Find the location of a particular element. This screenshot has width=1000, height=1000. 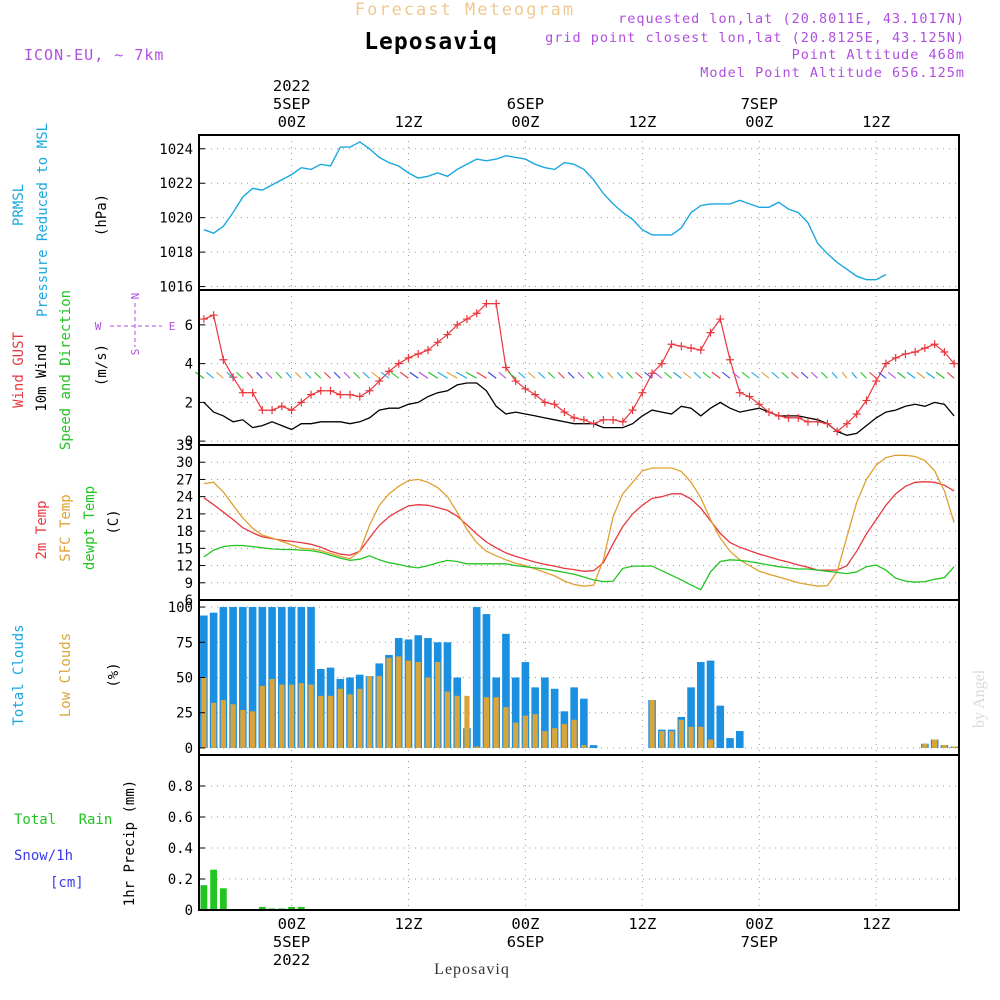

requested-coords: requested lon,lat (20.8011E, 43.1017N) is located at coordinates (791, 19).